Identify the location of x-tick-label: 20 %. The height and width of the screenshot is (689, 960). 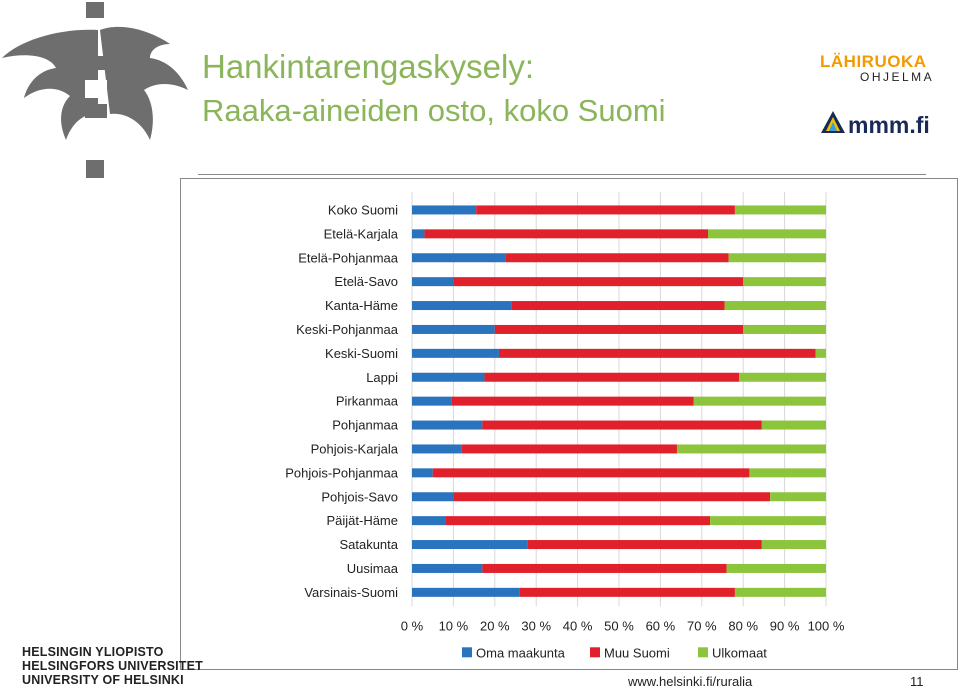
(495, 625).